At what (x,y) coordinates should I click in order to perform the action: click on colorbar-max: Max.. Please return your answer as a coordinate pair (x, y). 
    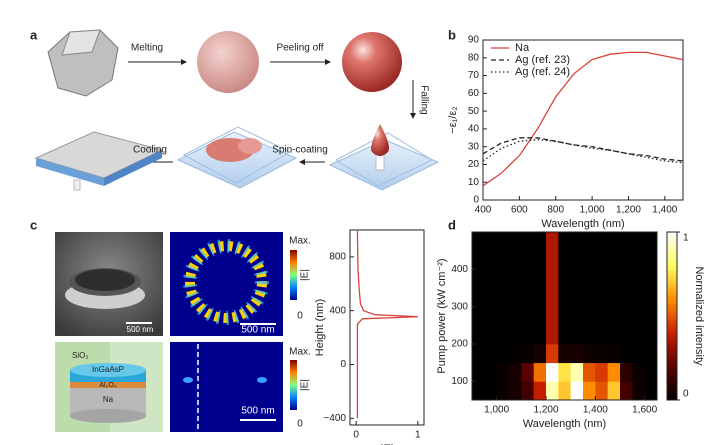
    Looking at the image, I should click on (300, 352).